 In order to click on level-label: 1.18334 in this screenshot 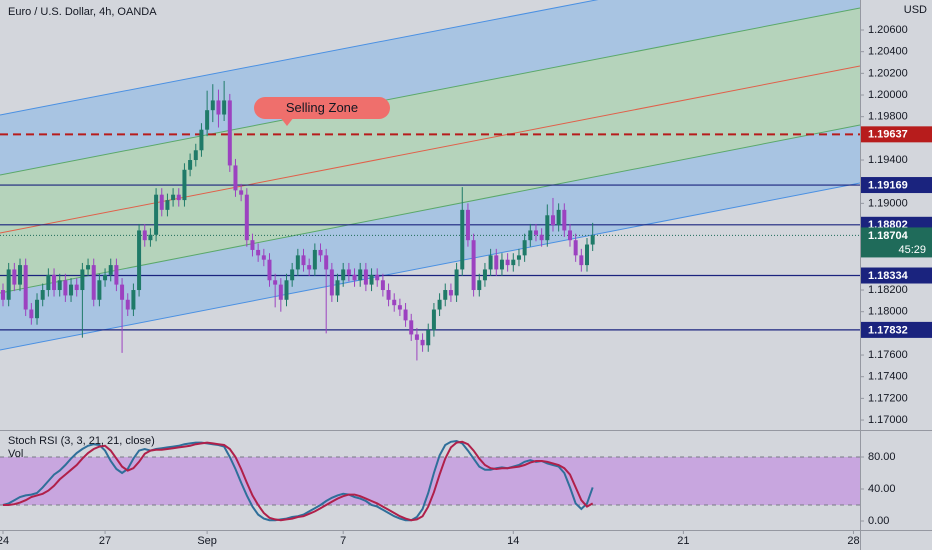, I will do `click(888, 276)`.